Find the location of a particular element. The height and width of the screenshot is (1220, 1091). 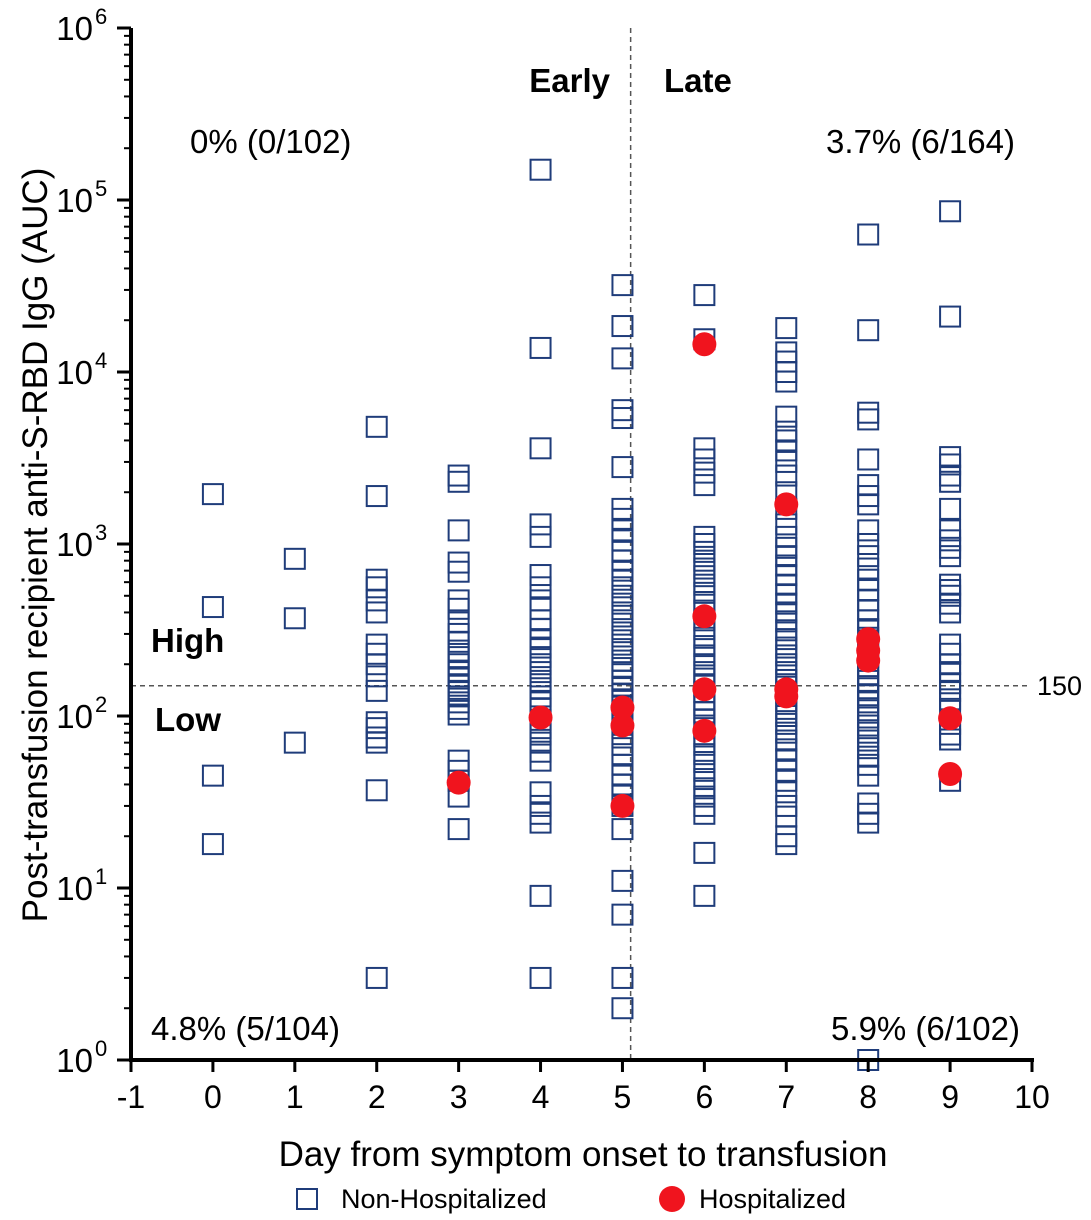

x-tick-label: 2 is located at coordinates (377, 1097).